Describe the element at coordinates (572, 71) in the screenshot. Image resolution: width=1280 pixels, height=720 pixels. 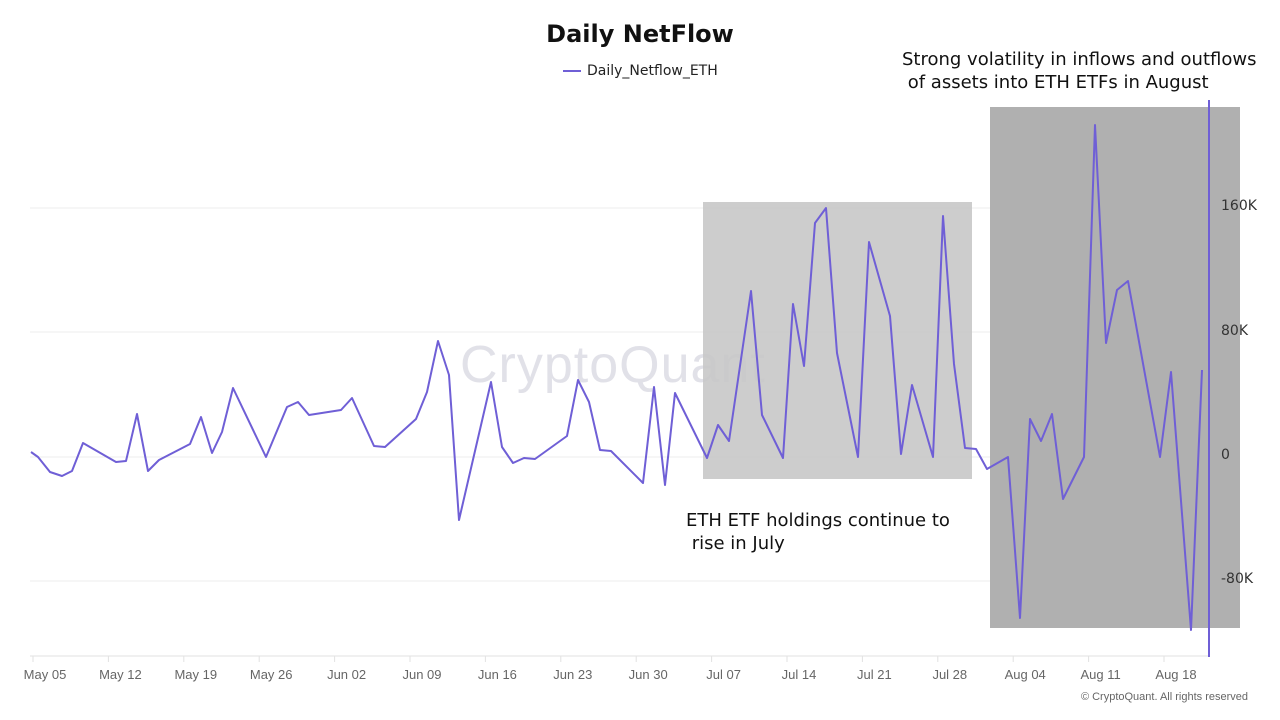
I see `legend-line-icon` at that location.